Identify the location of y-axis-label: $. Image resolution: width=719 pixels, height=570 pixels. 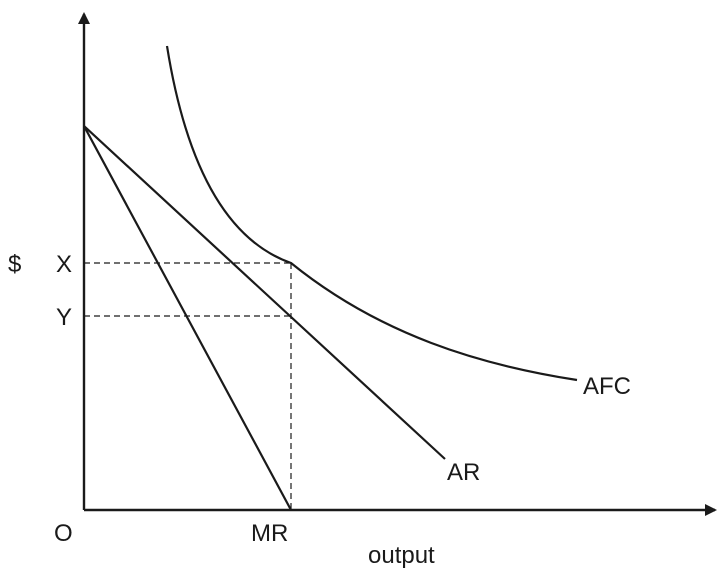
(14, 264).